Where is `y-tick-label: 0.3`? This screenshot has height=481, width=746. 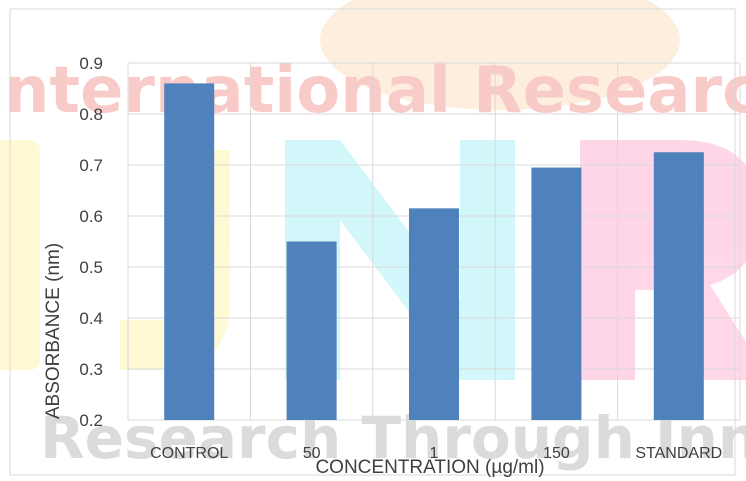 y-tick-label: 0.3 is located at coordinates (91, 369).